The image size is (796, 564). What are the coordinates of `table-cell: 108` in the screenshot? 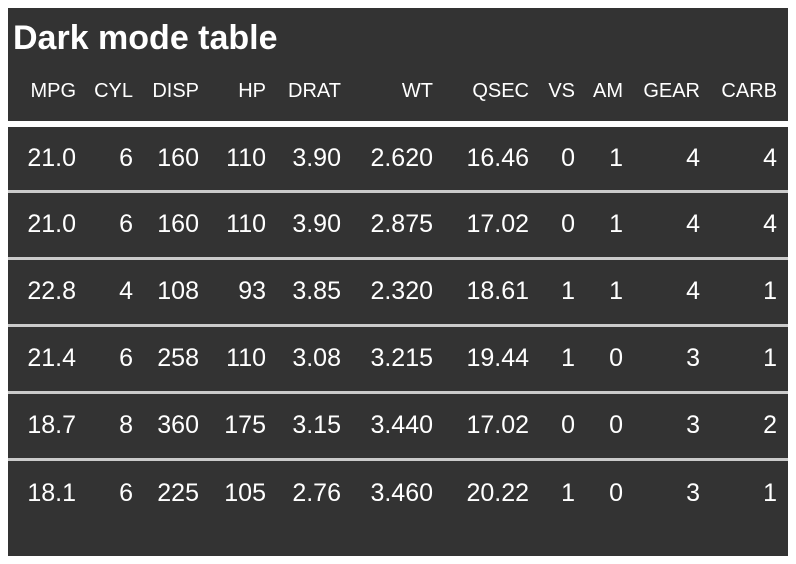 It's located at (177, 290).